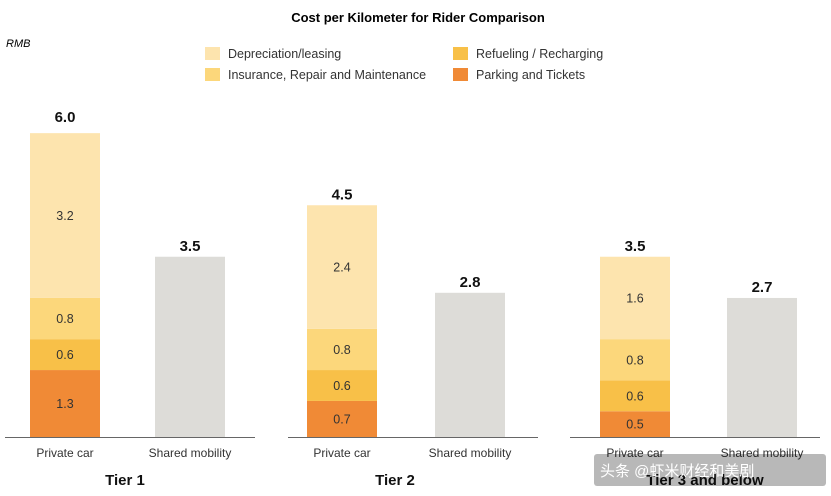 Image resolution: width=831 pixels, height=496 pixels. What do you see at coordinates (327, 75) in the screenshot?
I see `legend-label-insurance: Insurance, Repair and Maintenance` at bounding box center [327, 75].